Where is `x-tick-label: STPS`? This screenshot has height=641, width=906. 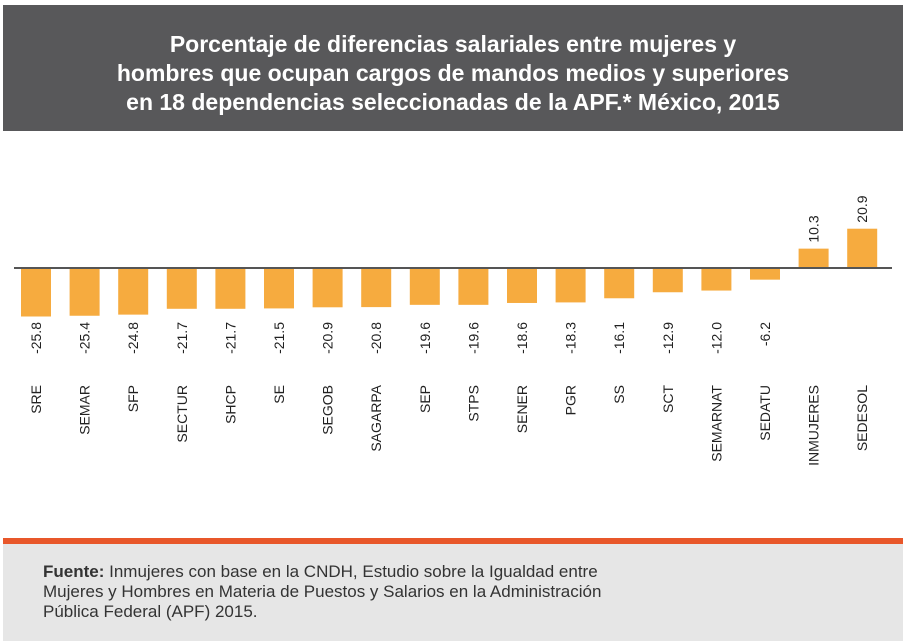 x-tick-label: STPS is located at coordinates (473, 403).